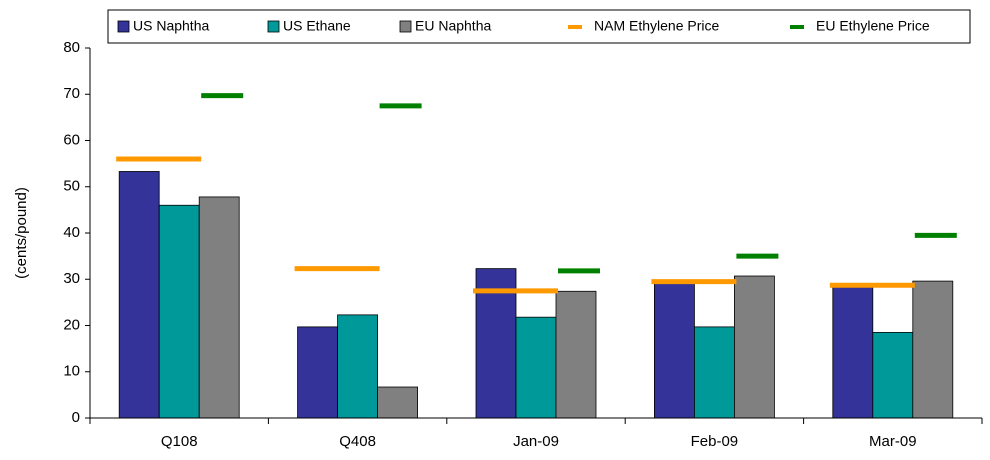 The width and height of the screenshot is (990, 460). I want to click on y-tick-label: 30, so click(71, 278).